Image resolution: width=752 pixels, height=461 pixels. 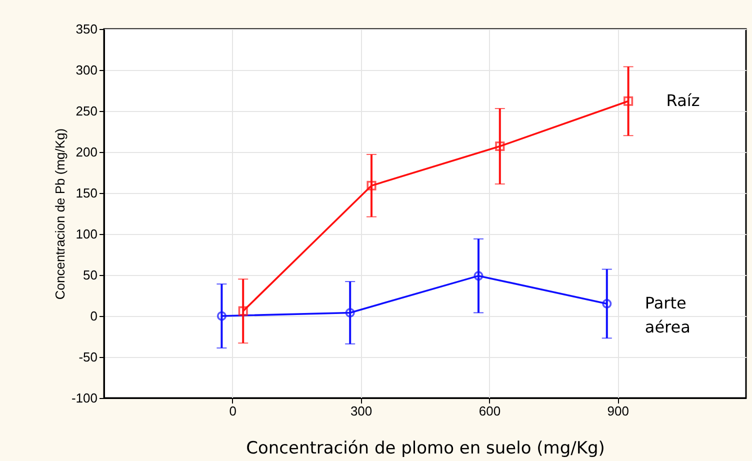 I want to click on y-axis-title: Concentracion de Pb (mg/Kg), so click(x=60, y=214).